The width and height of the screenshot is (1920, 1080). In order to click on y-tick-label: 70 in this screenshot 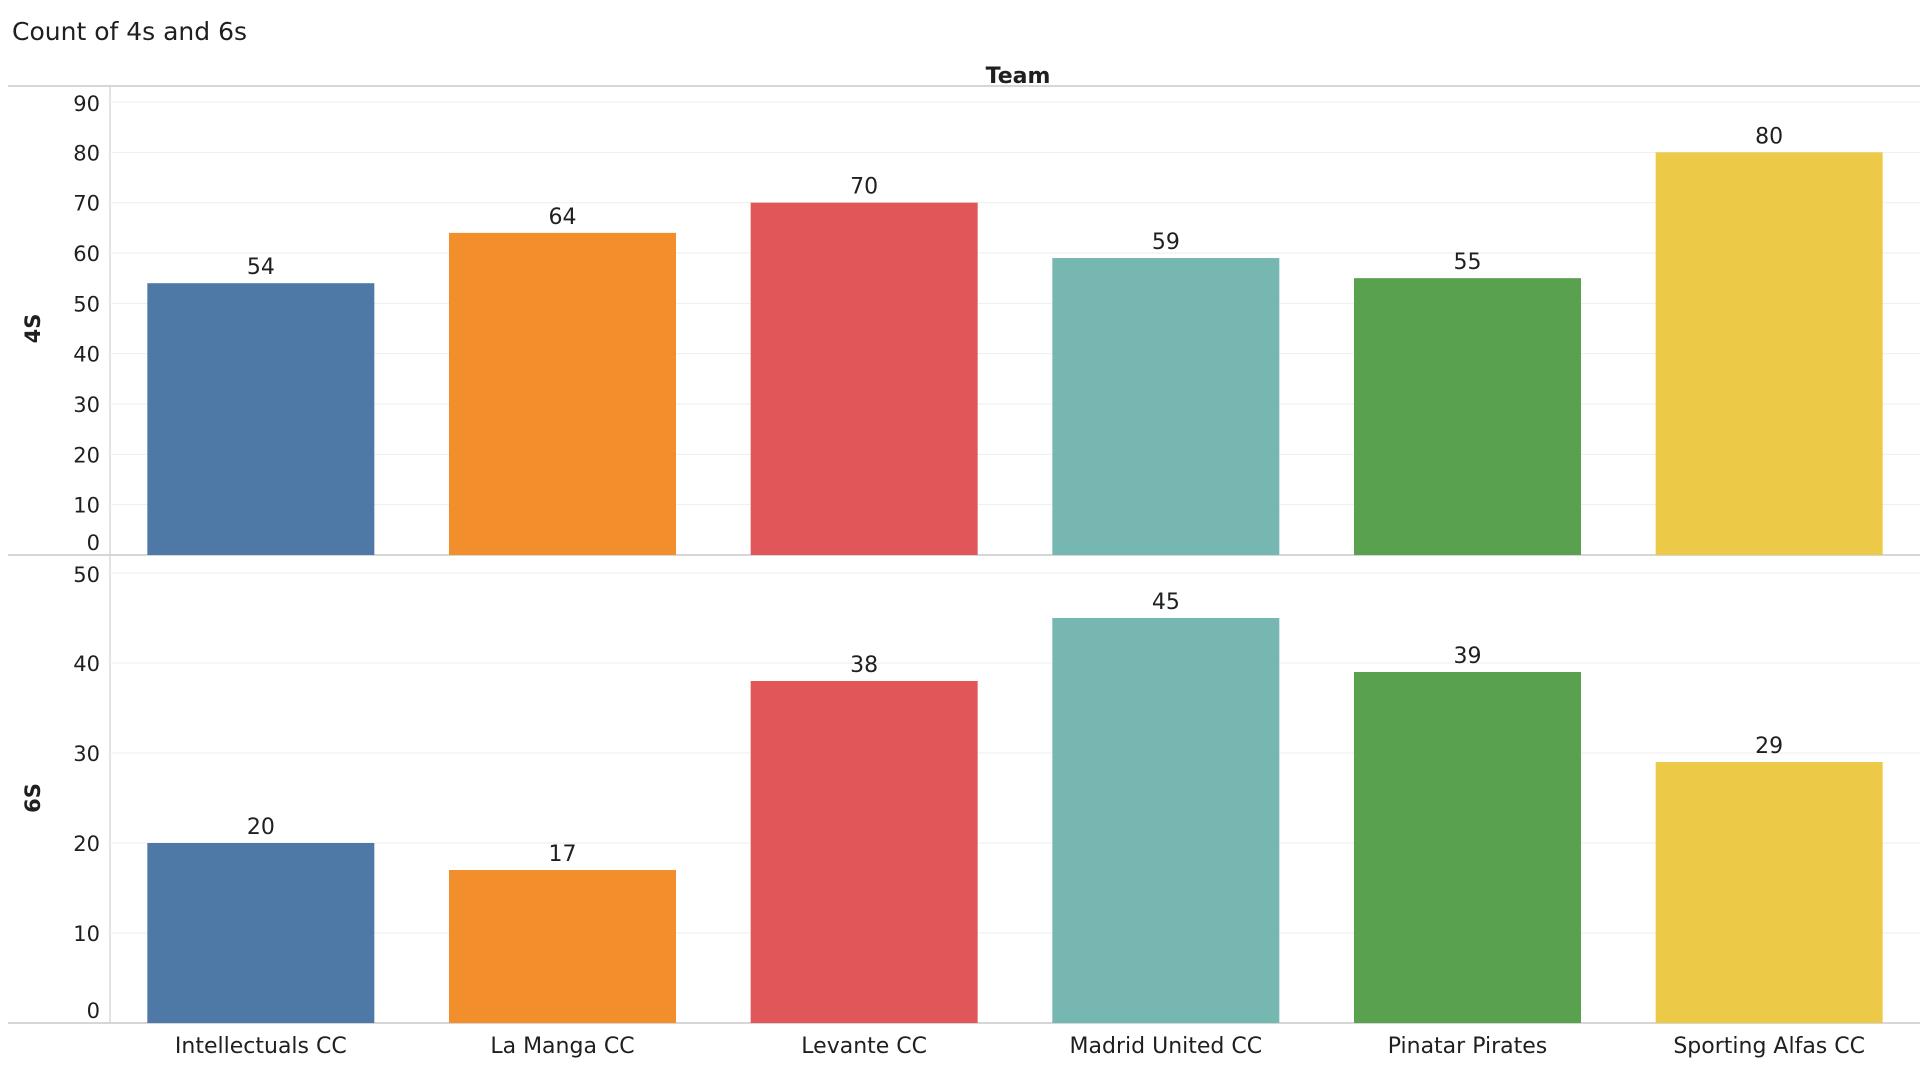, I will do `click(86, 204)`.